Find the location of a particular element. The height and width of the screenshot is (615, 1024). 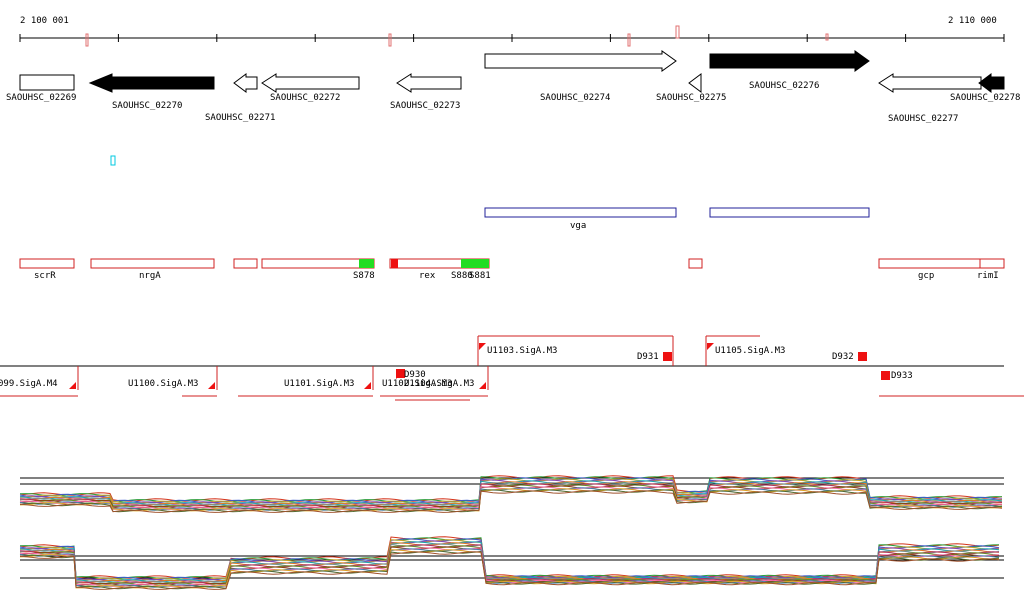

feature-rimI is located at coordinates (992, 263).